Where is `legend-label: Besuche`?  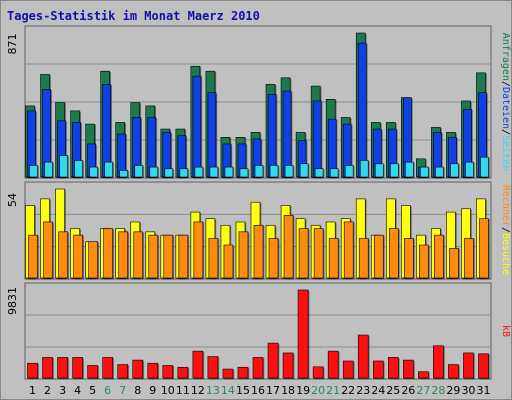
legend-label: Besuche is located at coordinates (505, 254).